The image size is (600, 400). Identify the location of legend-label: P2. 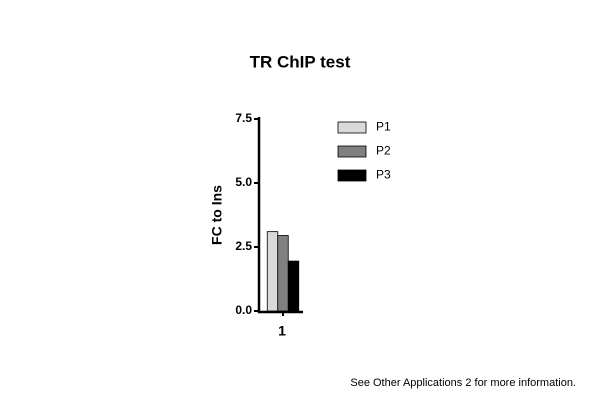
(383, 151).